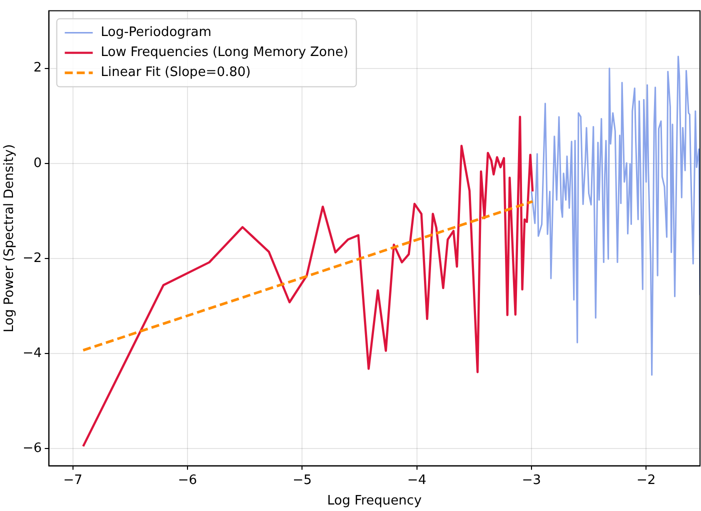 This screenshot has height=511, width=701. What do you see at coordinates (224, 52) in the screenshot?
I see `legend-label: Low Frequencies (Long Memory Zone)` at bounding box center [224, 52].